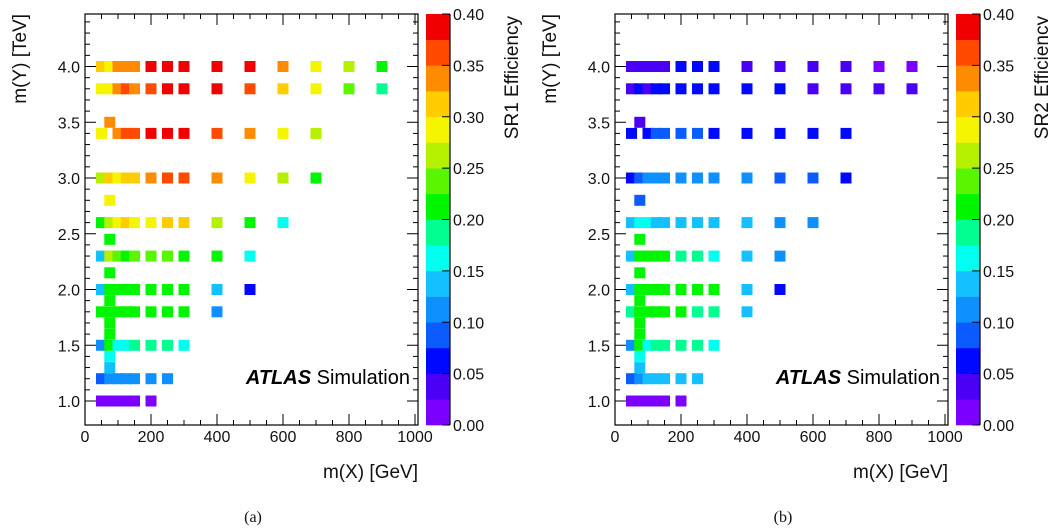 This screenshot has height=530, width=1048. I want to click on atlas-label: ATLAS, so click(808, 378).